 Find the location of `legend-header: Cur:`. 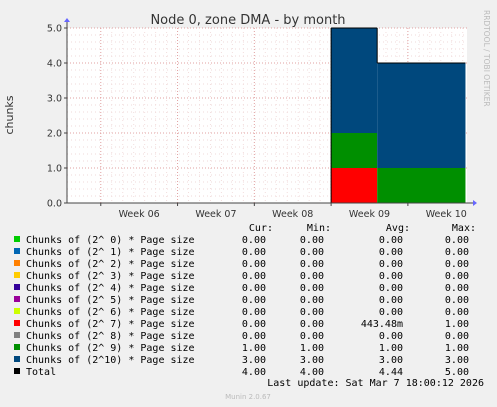

legend-header: Cur: is located at coordinates (261, 228).